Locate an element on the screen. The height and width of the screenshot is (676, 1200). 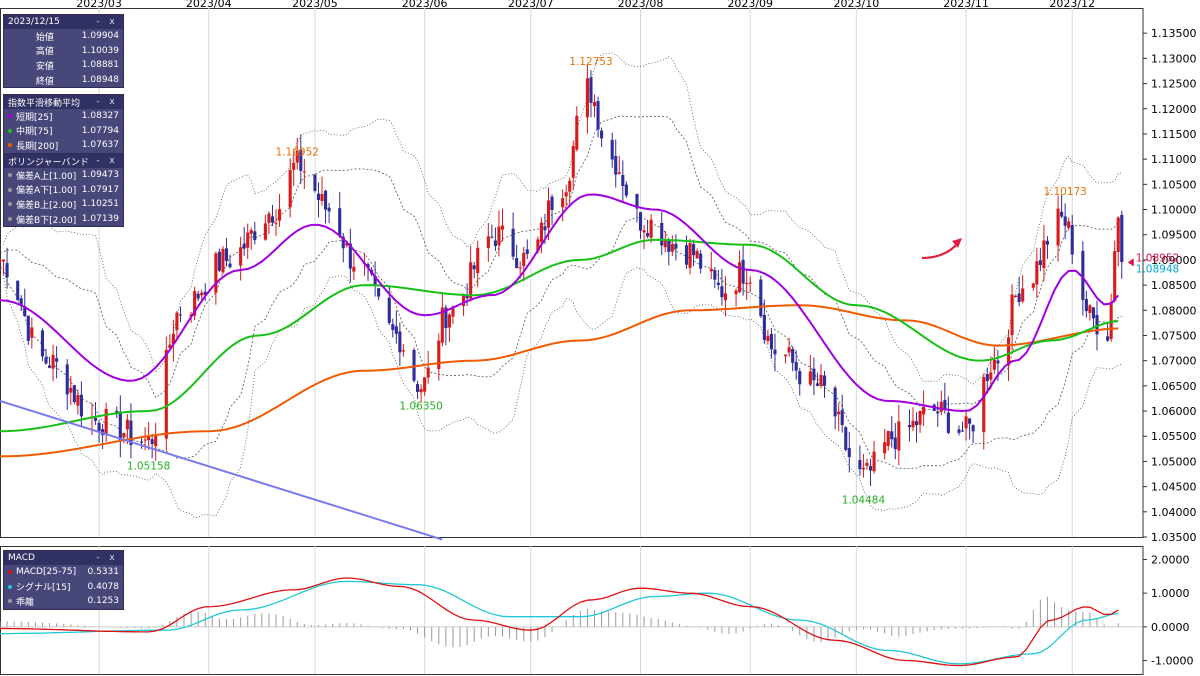
ema-long-value: 1.07637 is located at coordinates (100, 145).